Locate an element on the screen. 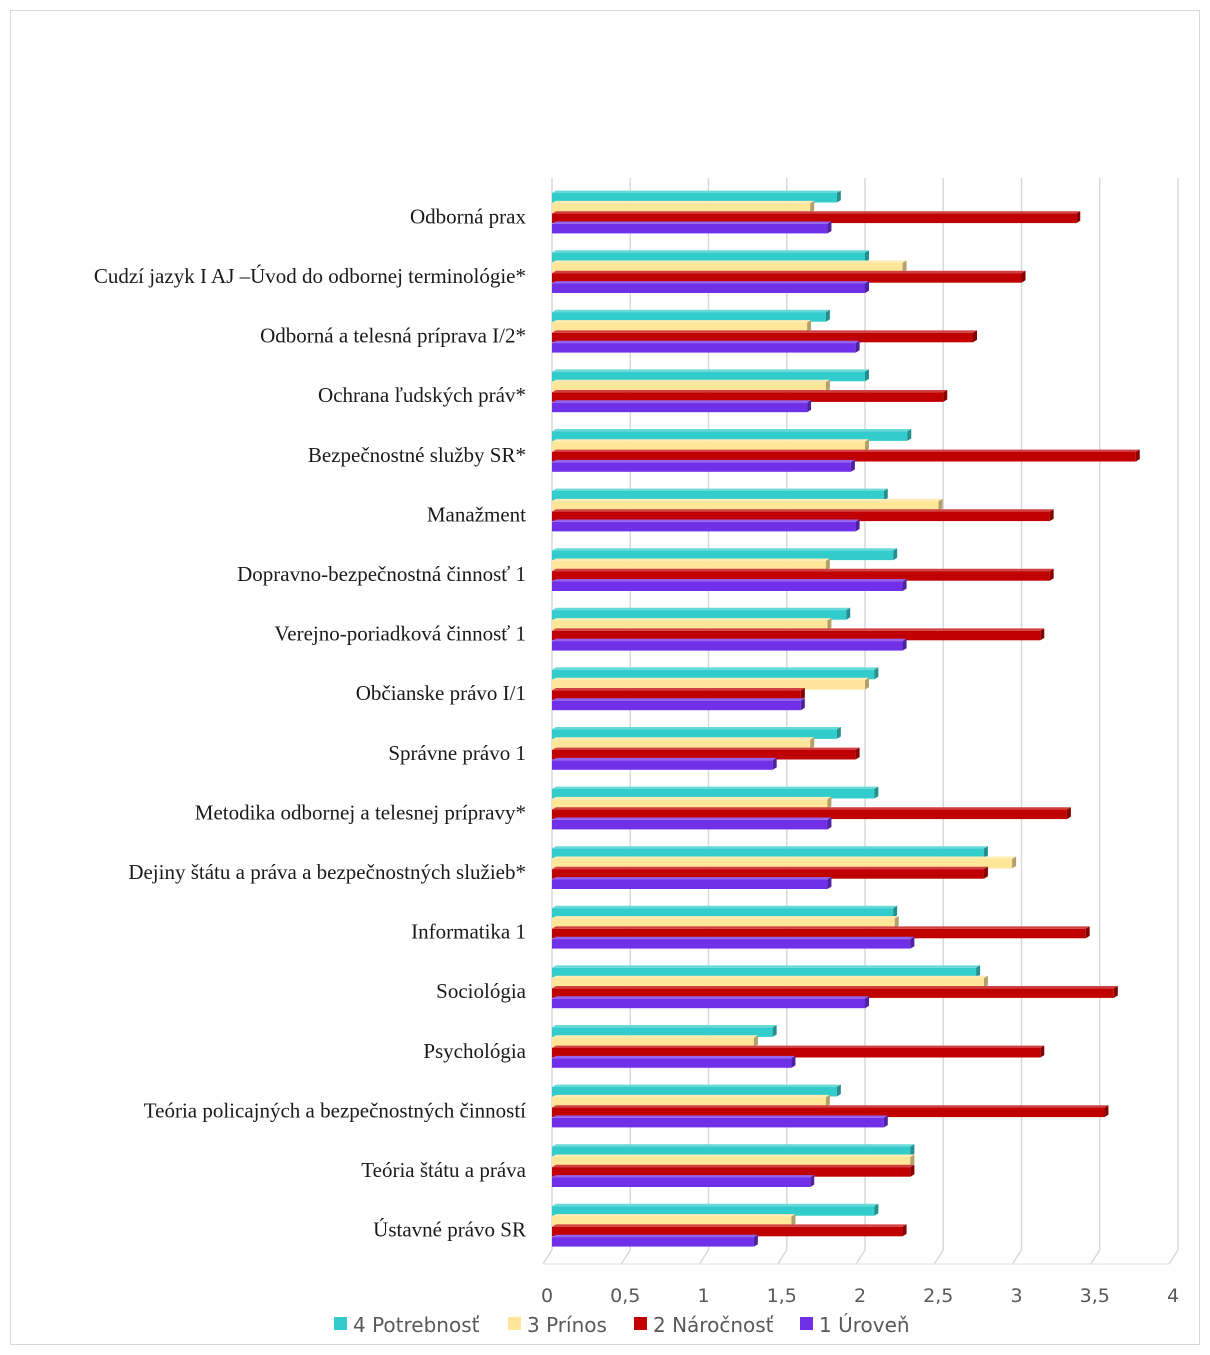 The width and height of the screenshot is (1210, 1355). x-tick-label: 0 is located at coordinates (547, 1296).